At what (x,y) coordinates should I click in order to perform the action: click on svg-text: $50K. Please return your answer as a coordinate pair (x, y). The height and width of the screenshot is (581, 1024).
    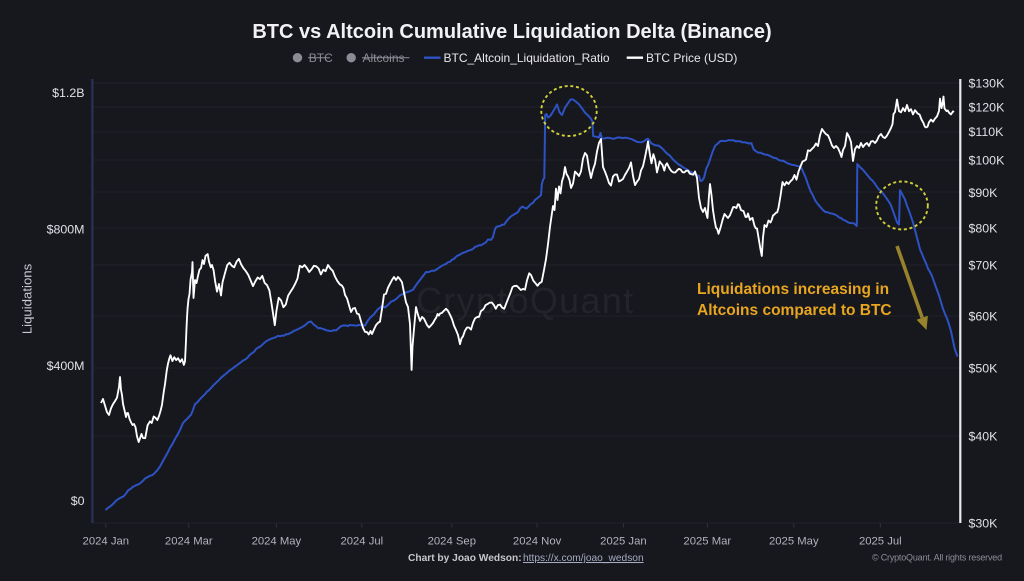
    Looking at the image, I should click on (984, 369).